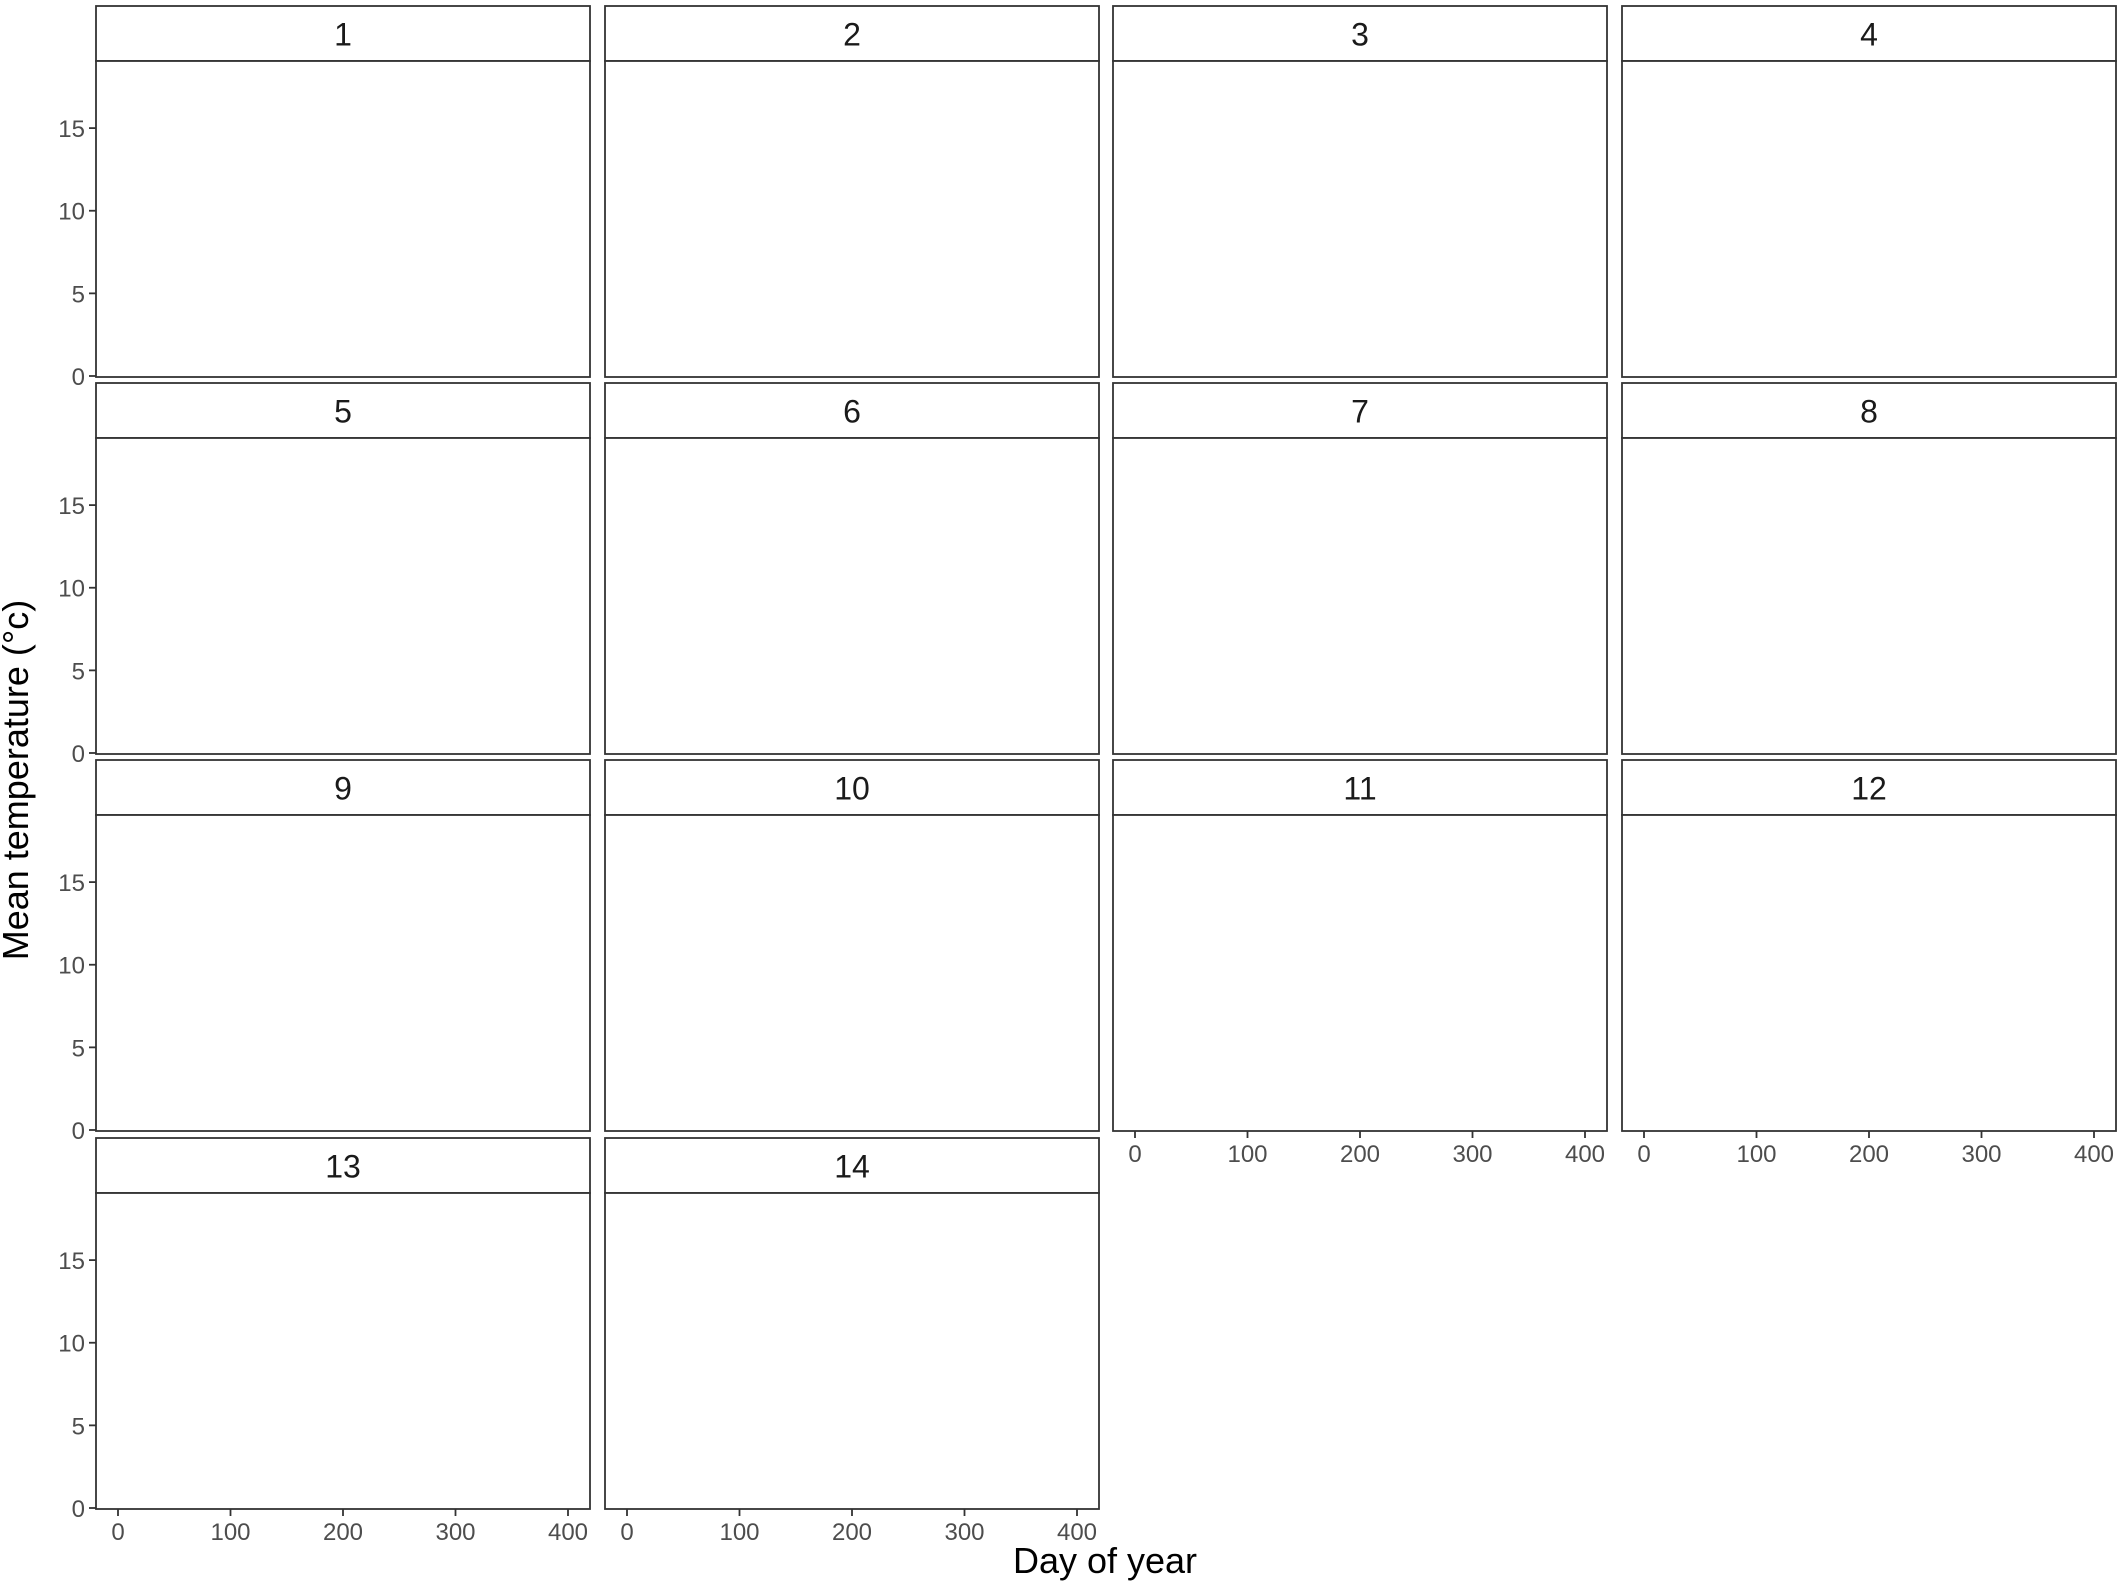  I want to click on facet-strip-label: 10, so click(852, 789).